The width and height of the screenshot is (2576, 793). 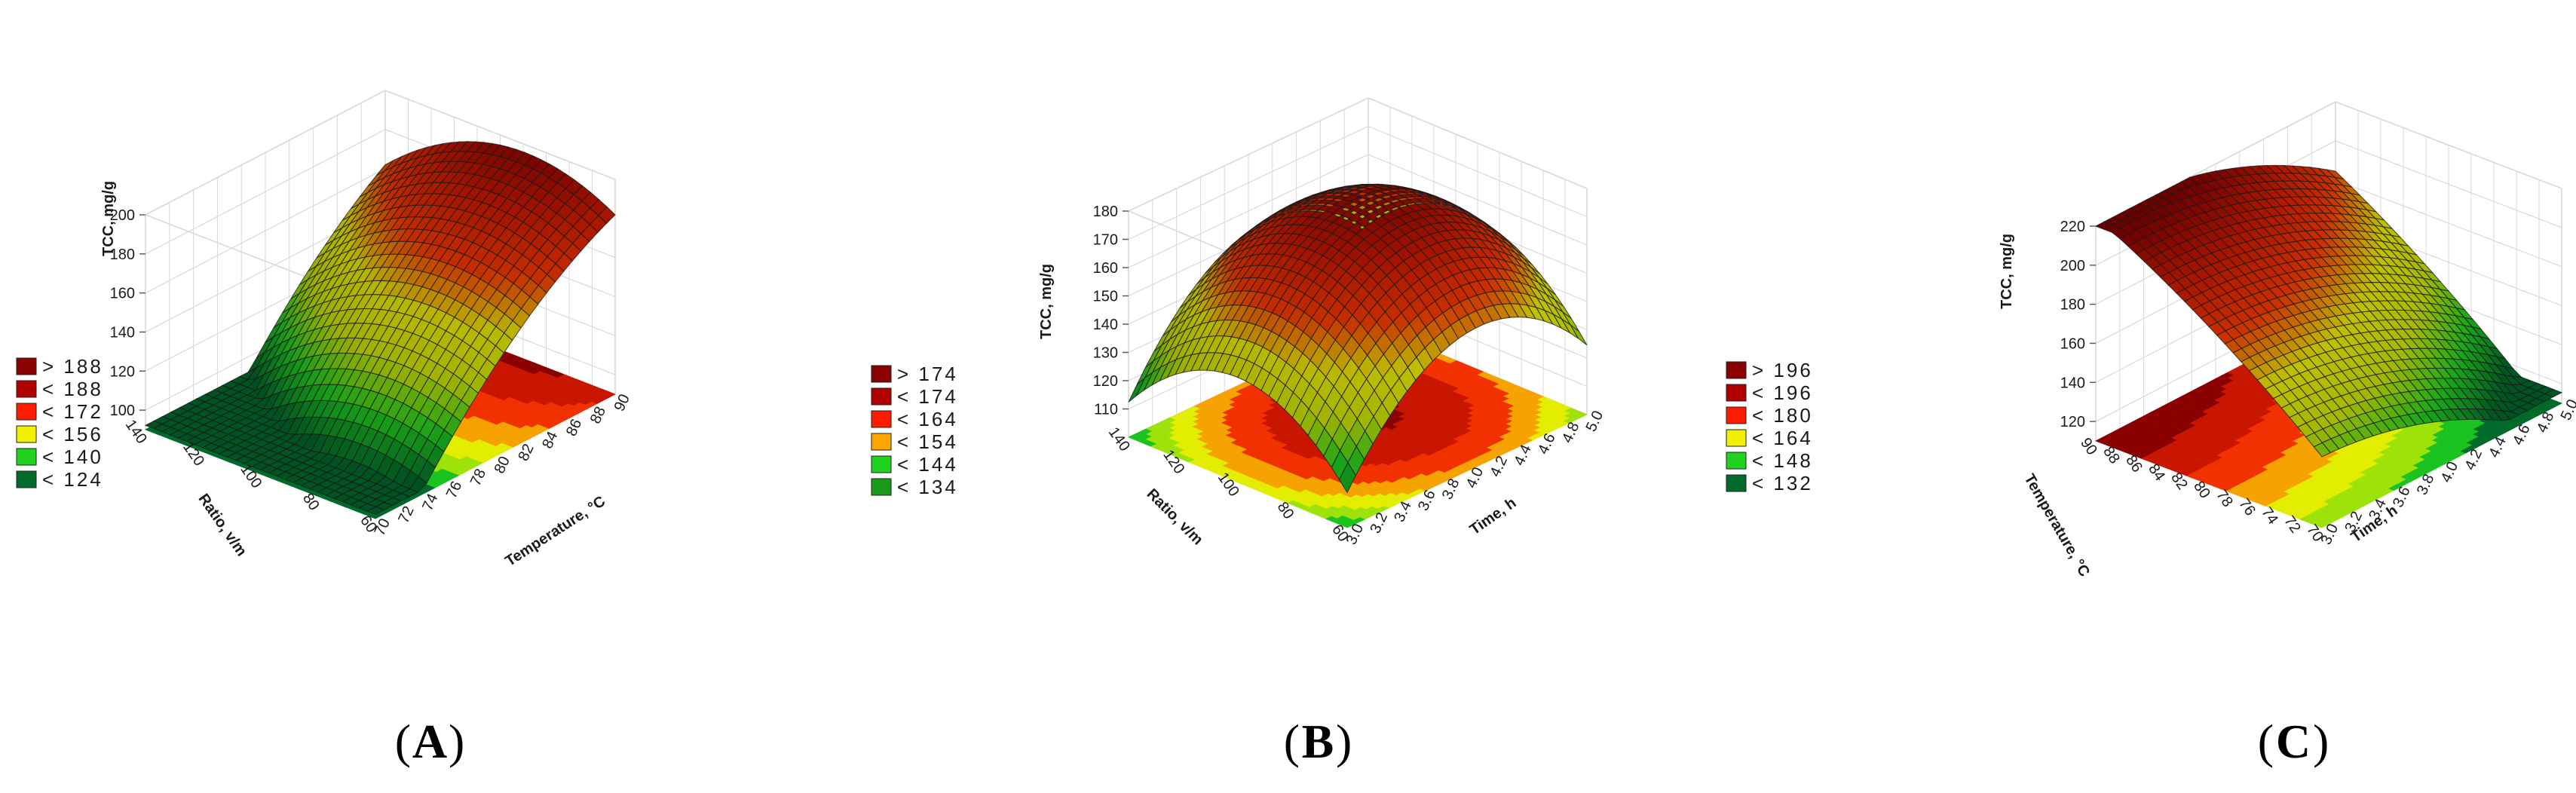 I want to click on legend-label: < 156, so click(x=72, y=434).